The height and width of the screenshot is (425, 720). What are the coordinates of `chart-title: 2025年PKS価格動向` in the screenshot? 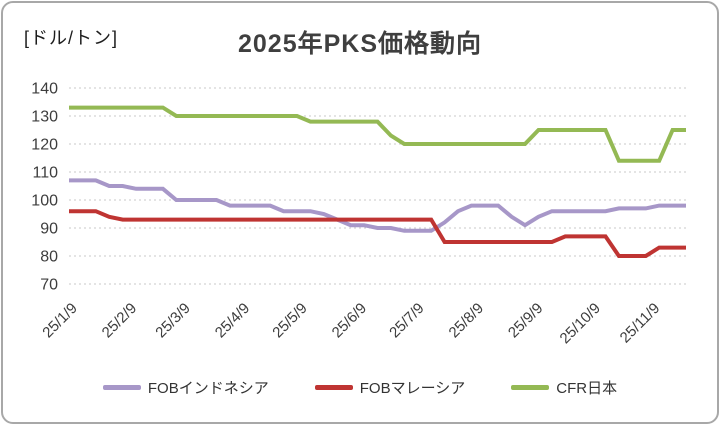 It's located at (360, 44).